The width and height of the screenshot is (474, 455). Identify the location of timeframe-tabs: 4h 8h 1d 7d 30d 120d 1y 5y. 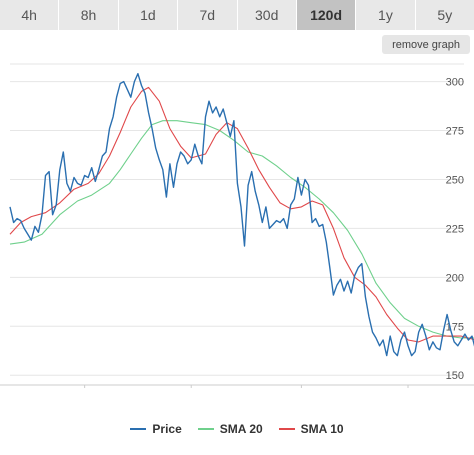
(237, 15).